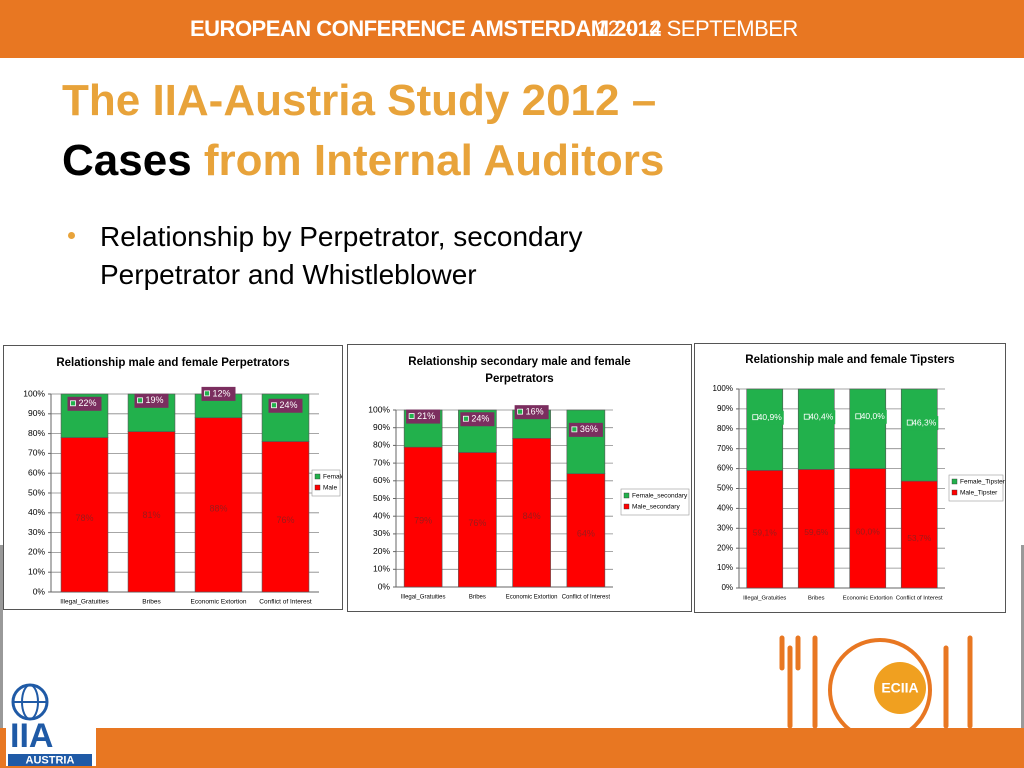 The image size is (1024, 768). Describe the element at coordinates (821, 416) in the screenshot. I see `data-label: 40,4%` at that location.